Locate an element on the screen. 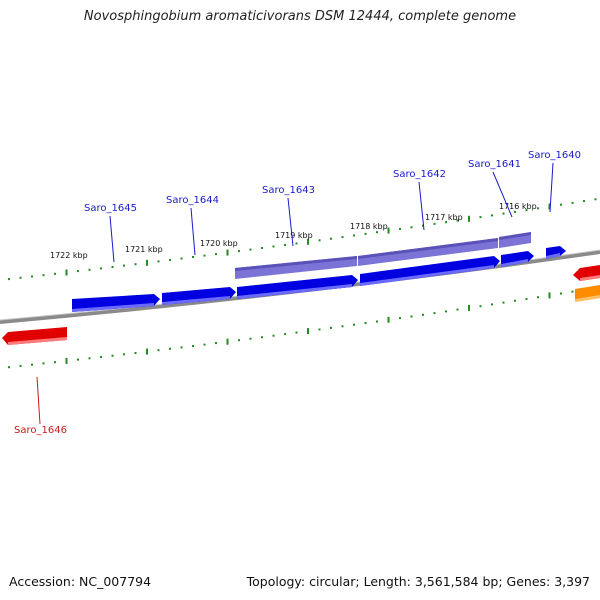 This screenshot has width=600, height=600. tick-label-1716: 1716 kbp is located at coordinates (518, 206).